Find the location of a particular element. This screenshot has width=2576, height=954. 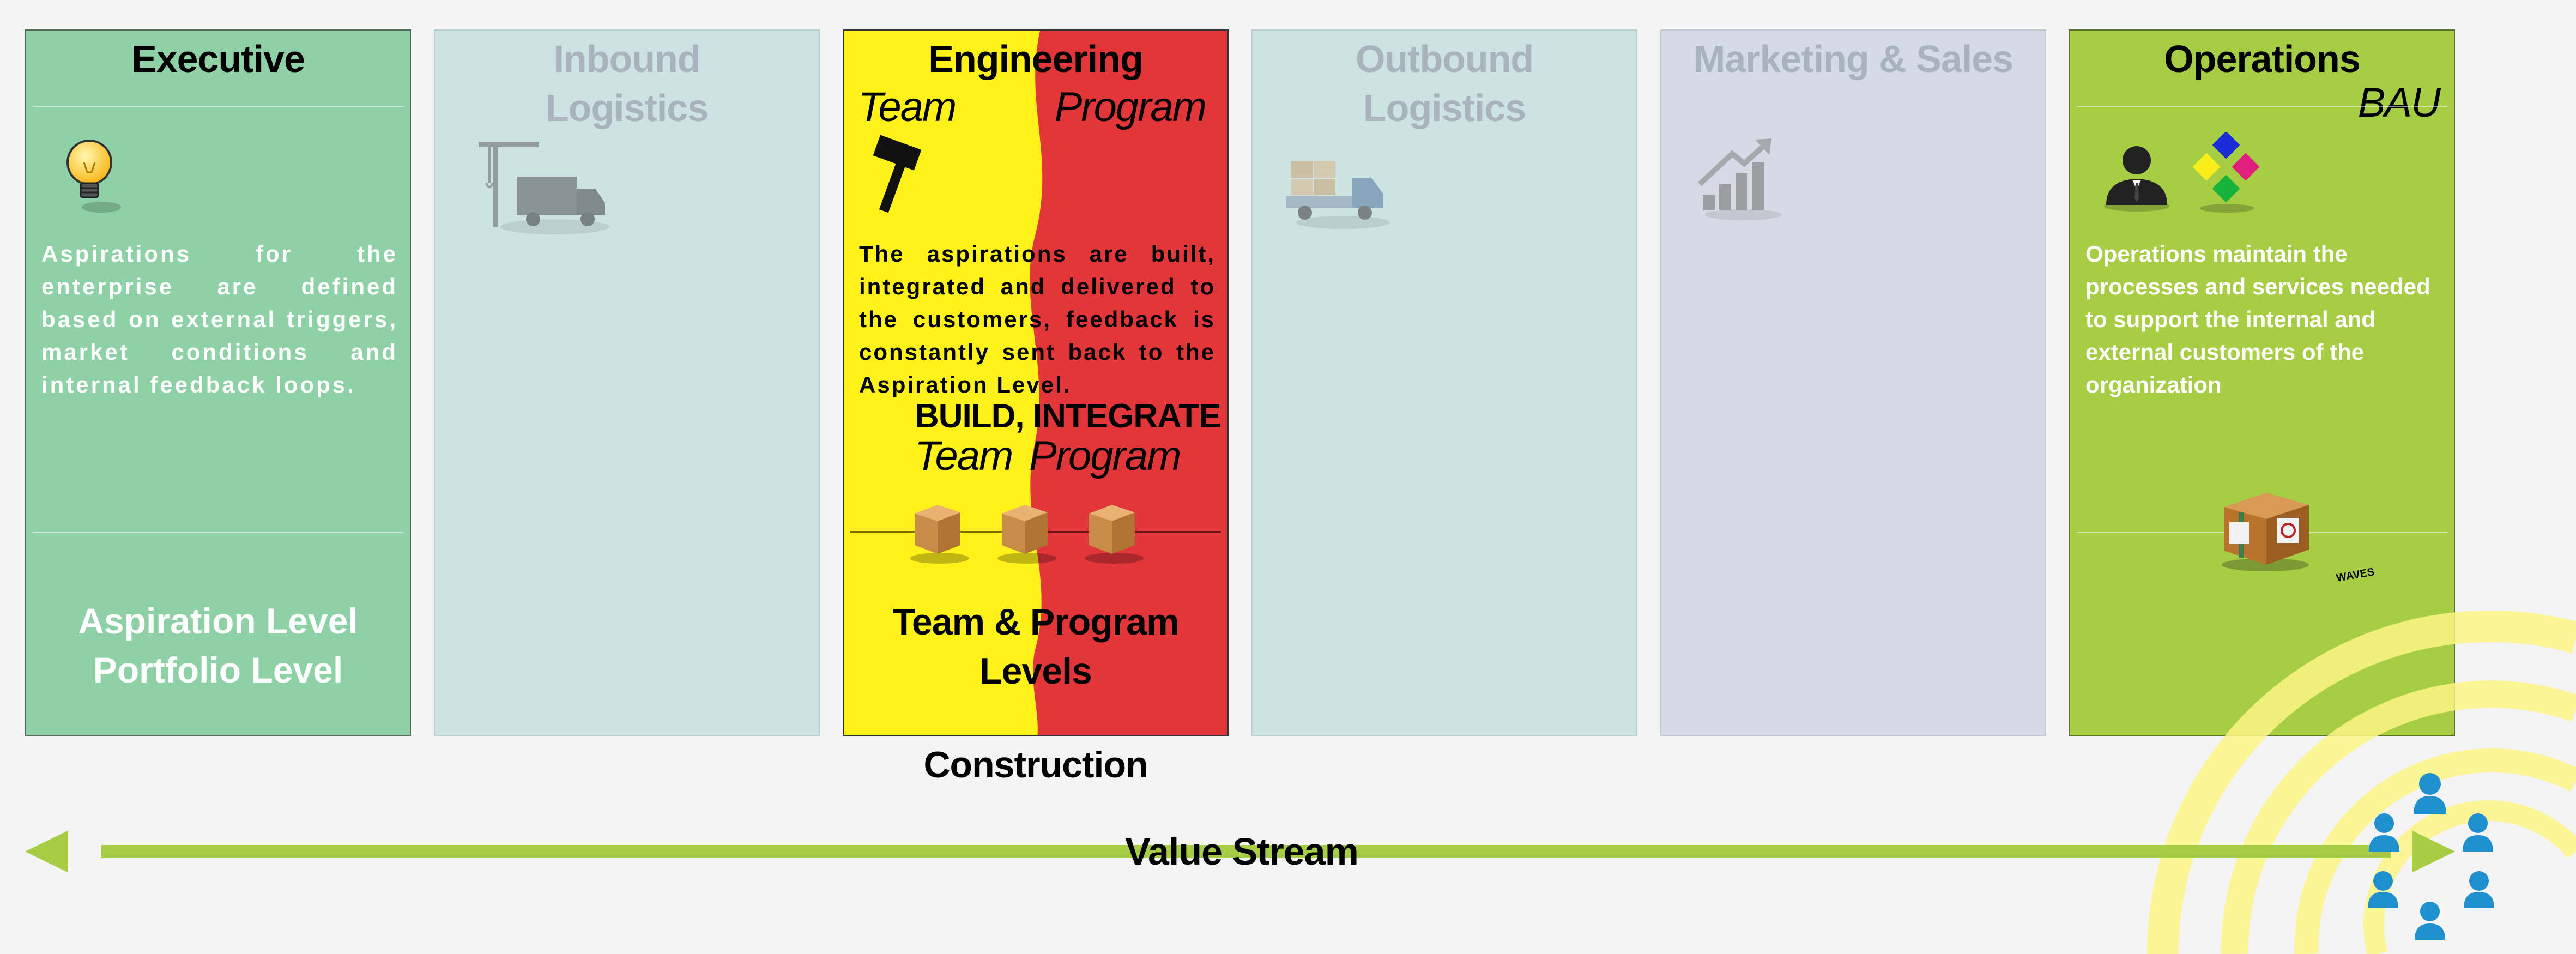

hammer-icon is located at coordinates (897, 174).